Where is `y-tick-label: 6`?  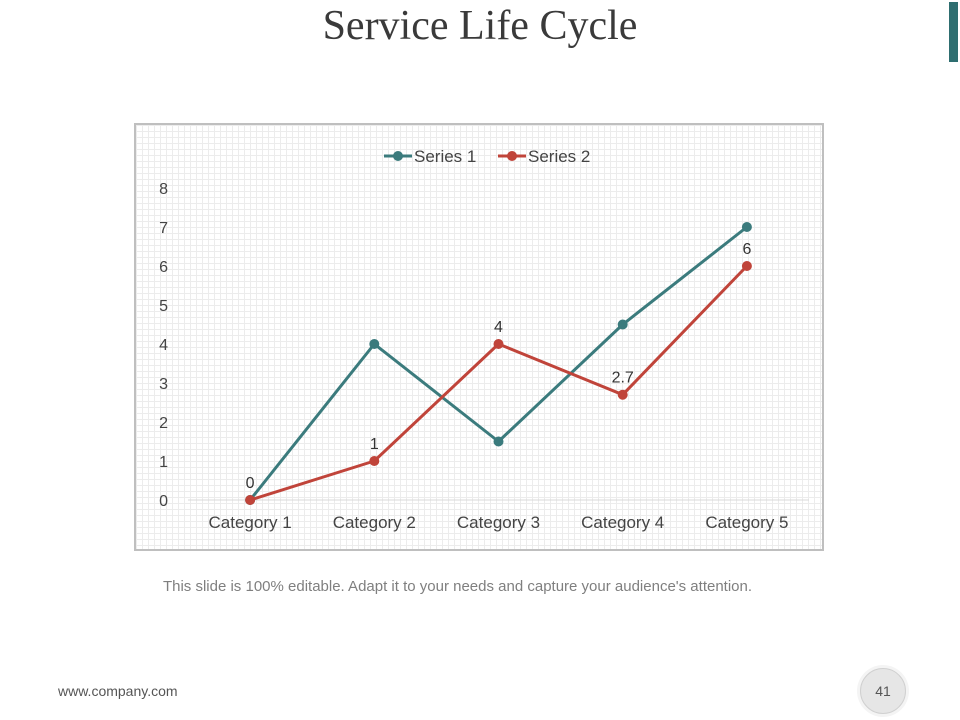 y-tick-label: 6 is located at coordinates (163, 267).